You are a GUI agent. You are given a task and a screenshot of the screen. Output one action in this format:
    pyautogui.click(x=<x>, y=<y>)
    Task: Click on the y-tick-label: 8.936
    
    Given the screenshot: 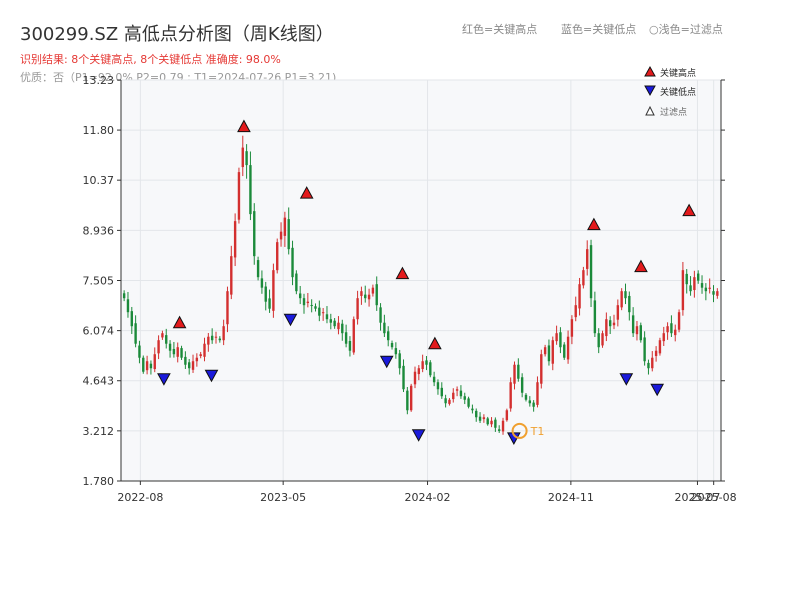 What is the action you would take?
    pyautogui.click(x=99, y=230)
    